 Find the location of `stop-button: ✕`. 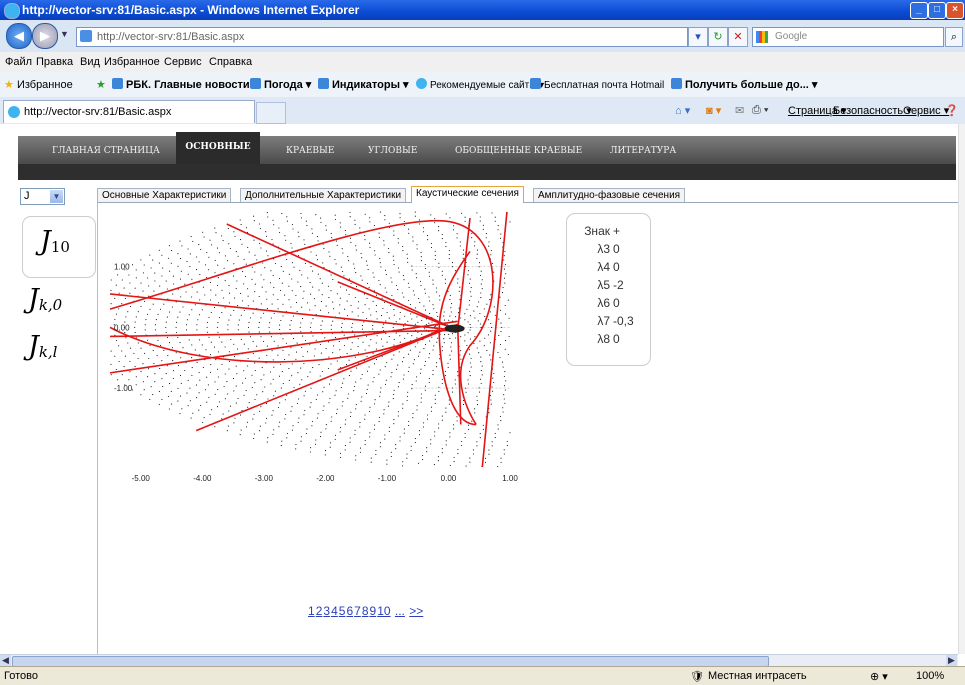

stop-button: ✕ is located at coordinates (738, 37).